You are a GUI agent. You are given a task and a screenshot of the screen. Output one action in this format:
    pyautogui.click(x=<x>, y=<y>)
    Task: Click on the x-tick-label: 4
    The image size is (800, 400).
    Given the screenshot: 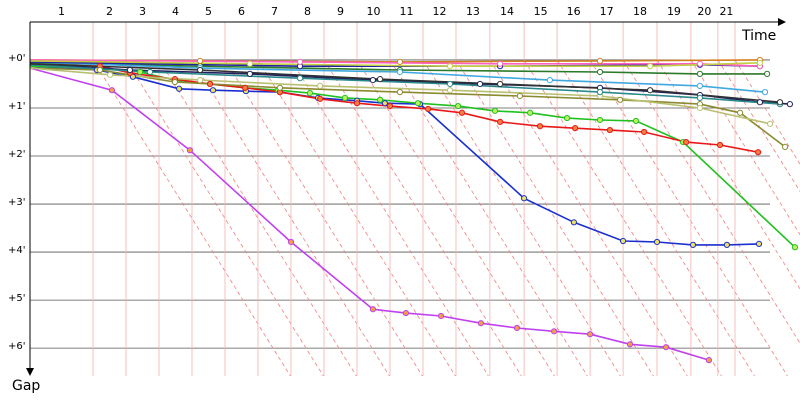 What is the action you would take?
    pyautogui.click(x=175, y=11)
    